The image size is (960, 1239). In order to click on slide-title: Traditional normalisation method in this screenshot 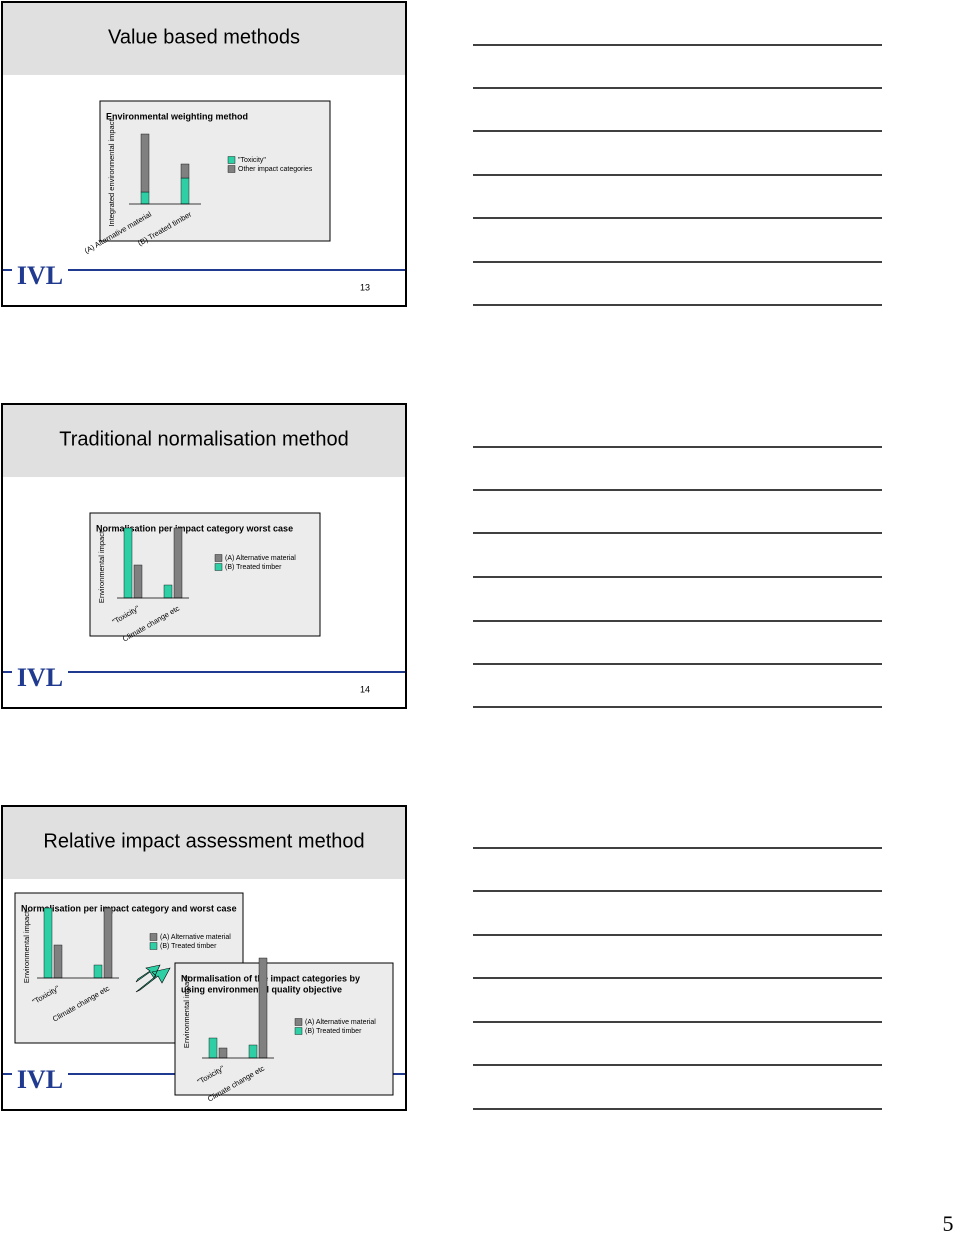, I will do `click(203, 439)`.